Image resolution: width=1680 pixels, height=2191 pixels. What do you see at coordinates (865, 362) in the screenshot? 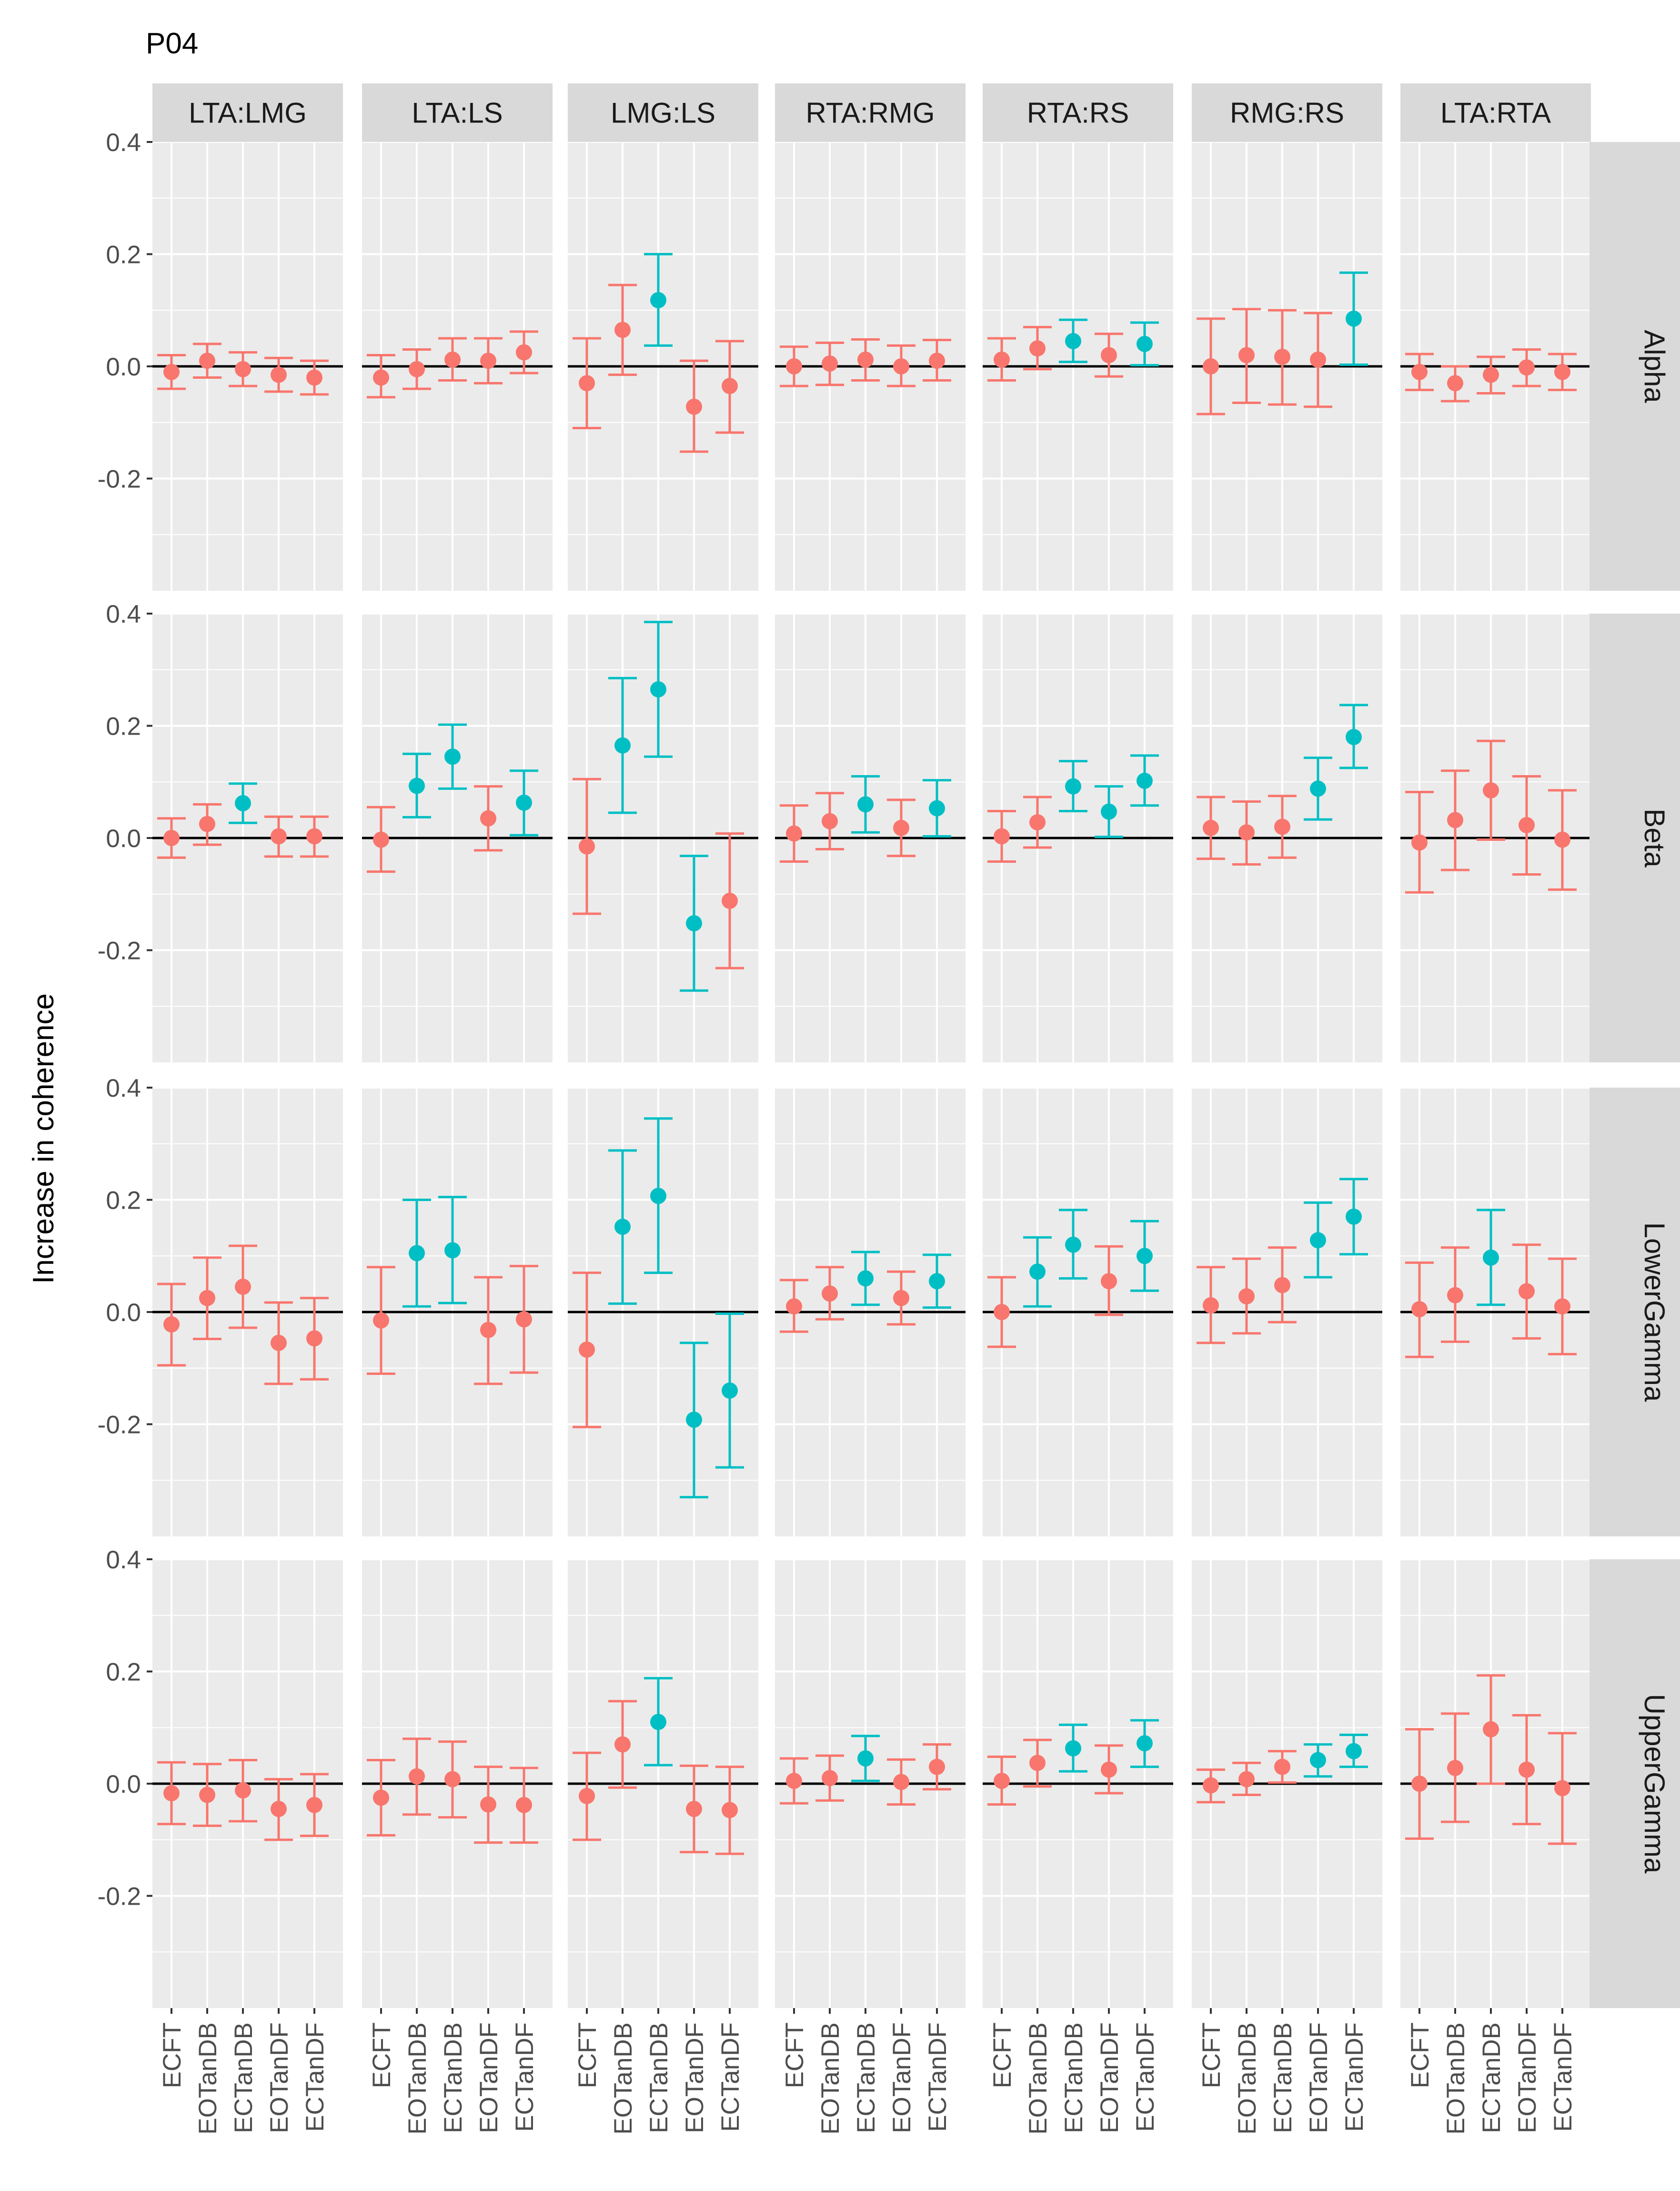
I see `panel-alpha-rta-rmg` at bounding box center [865, 362].